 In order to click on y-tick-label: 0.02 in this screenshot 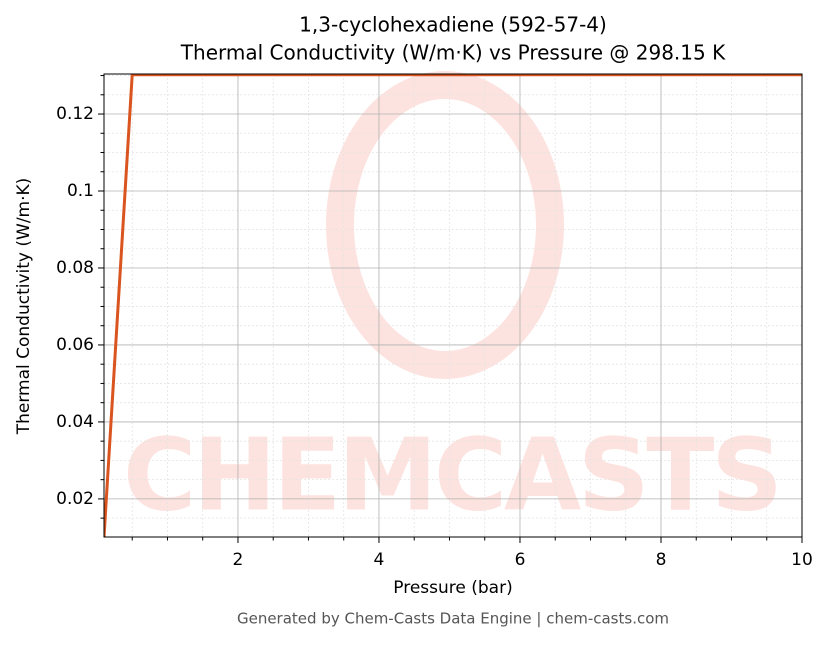, I will do `click(75, 499)`.